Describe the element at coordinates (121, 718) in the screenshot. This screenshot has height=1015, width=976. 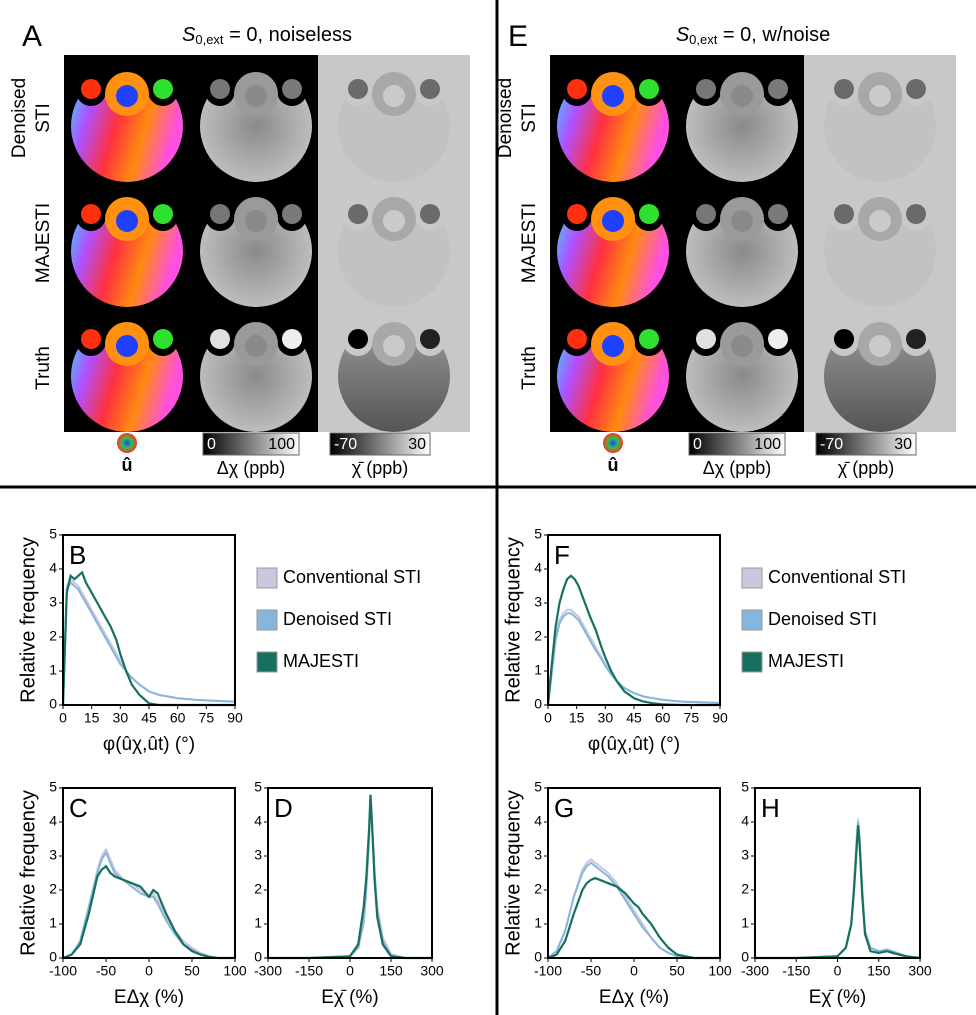
I see `x-tick-label: 30` at that location.